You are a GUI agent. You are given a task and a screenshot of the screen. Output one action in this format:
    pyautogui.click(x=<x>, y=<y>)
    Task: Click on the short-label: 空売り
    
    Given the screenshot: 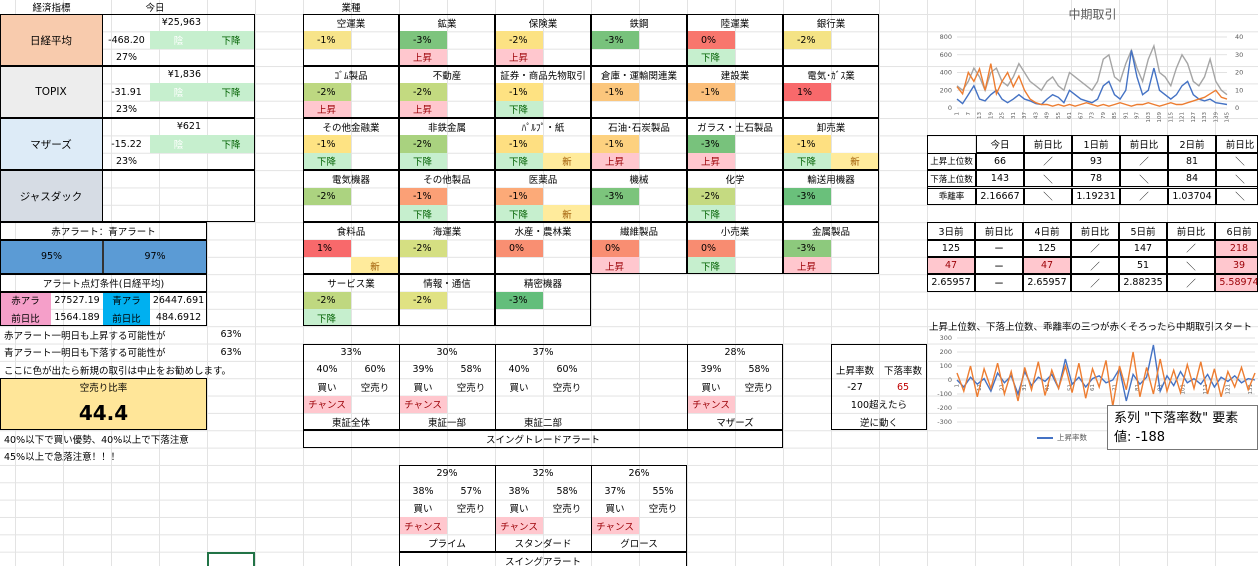 What is the action you would take?
    pyautogui.click(x=471, y=510)
    